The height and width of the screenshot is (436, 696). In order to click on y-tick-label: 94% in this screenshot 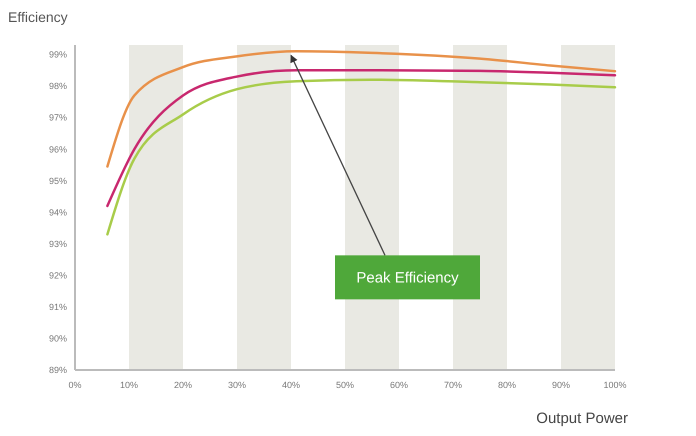, I will do `click(57, 212)`.